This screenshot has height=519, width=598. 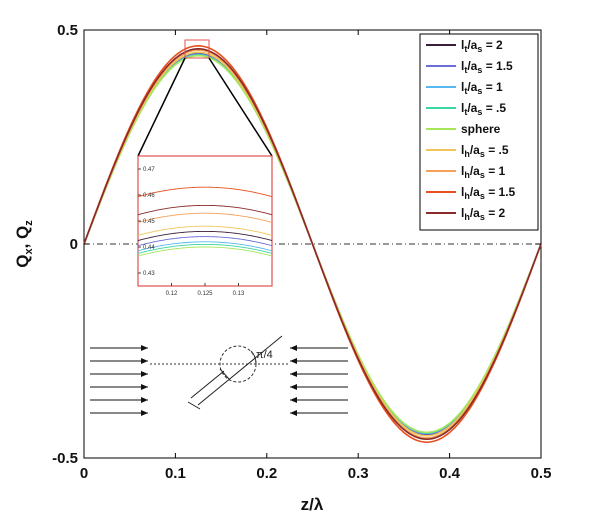 What do you see at coordinates (149, 274) in the screenshot?
I see `inset-y-tick-label-4: 0.43` at bounding box center [149, 274].